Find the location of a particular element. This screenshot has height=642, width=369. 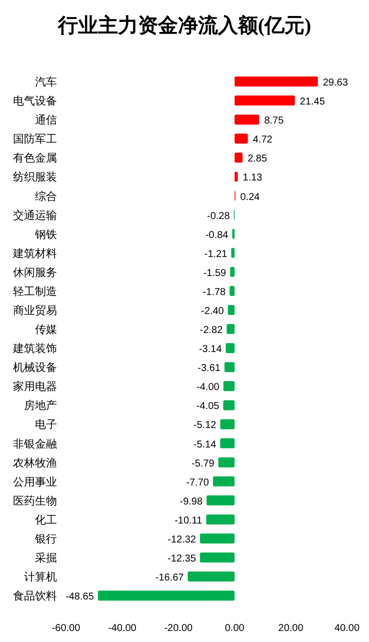

y-tick-label: 农林牧渔 is located at coordinates (35, 463).